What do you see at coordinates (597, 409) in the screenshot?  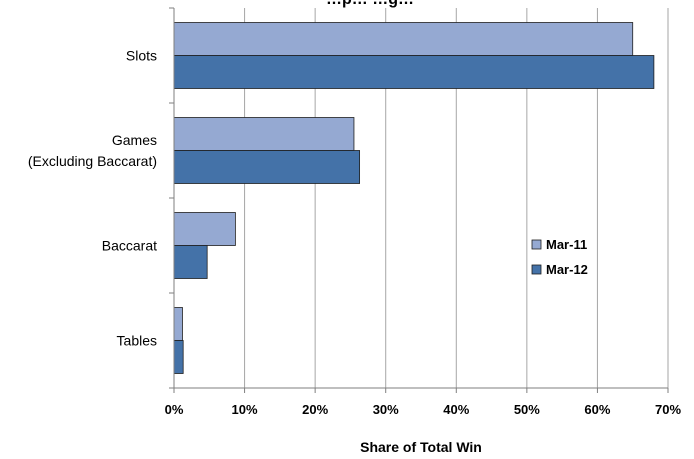 I see `x-tick-label: 60%` at bounding box center [597, 409].